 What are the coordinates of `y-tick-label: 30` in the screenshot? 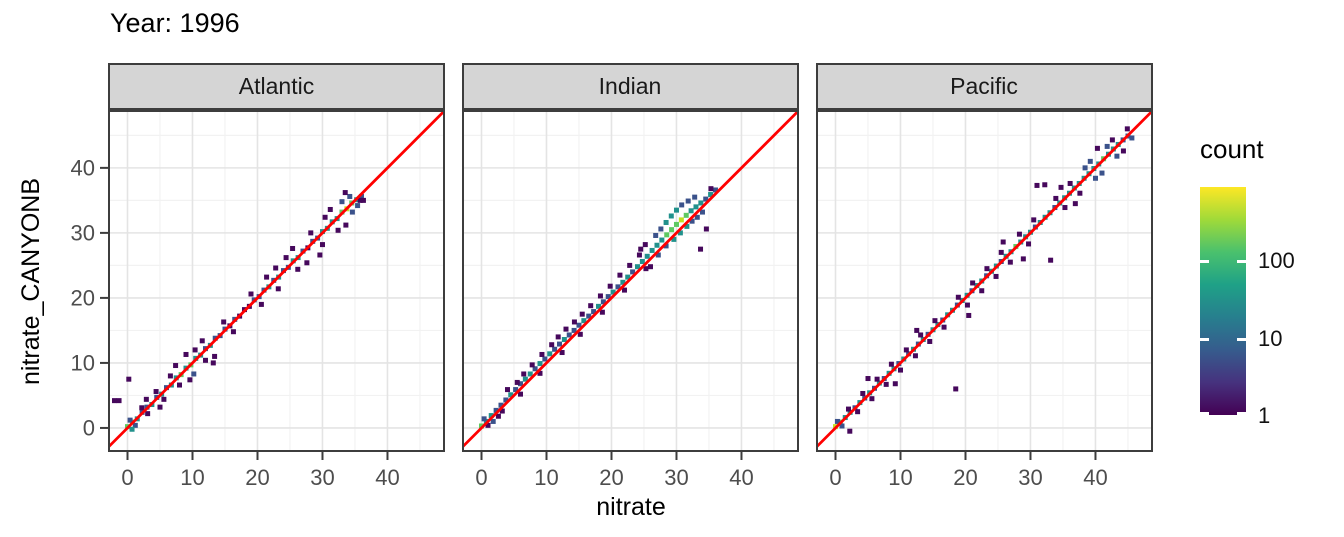 It's located at (83, 232).